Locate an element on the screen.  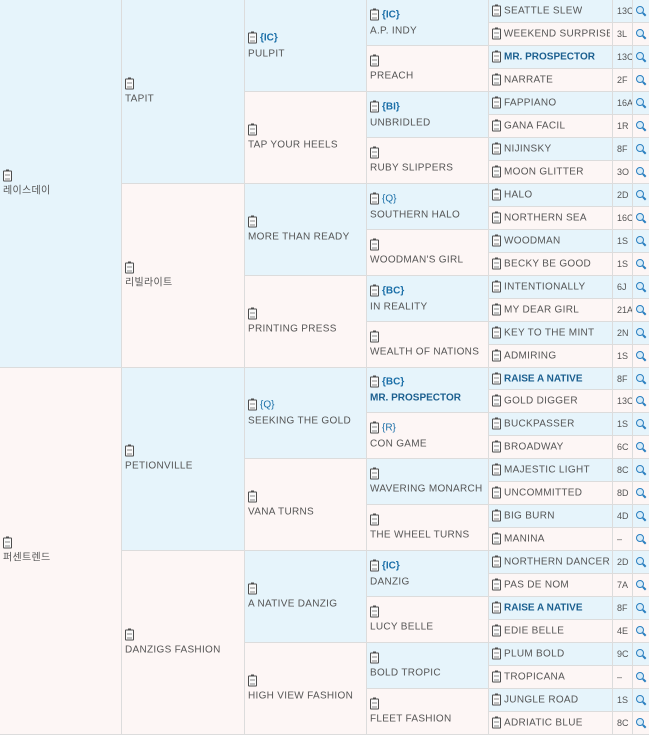
horse-name: PAS DE NOM is located at coordinates (537, 585).